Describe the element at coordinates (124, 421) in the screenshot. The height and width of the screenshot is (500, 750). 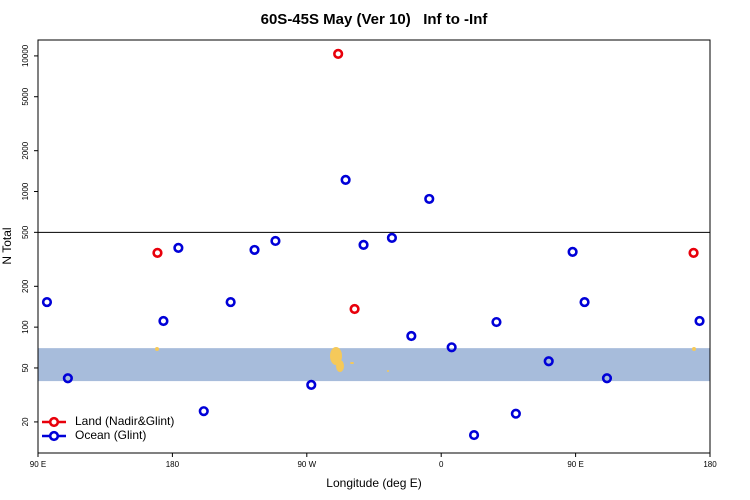
I see `legend-label: Land (Nadir&Glint)` at that location.